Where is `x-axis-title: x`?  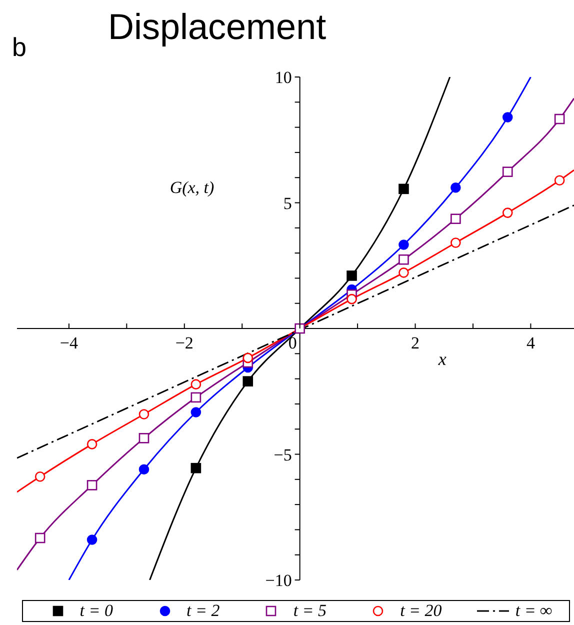 x-axis-title: x is located at coordinates (442, 359).